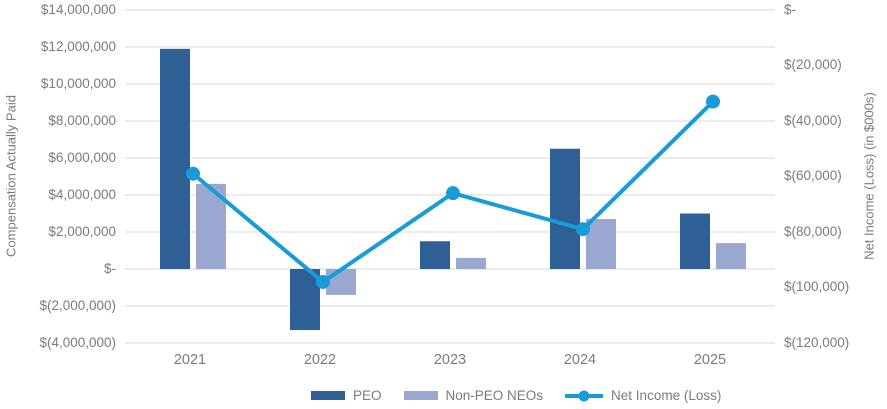 The height and width of the screenshot is (409, 887). What do you see at coordinates (583, 229) in the screenshot?
I see `net-income-point-2024` at bounding box center [583, 229].